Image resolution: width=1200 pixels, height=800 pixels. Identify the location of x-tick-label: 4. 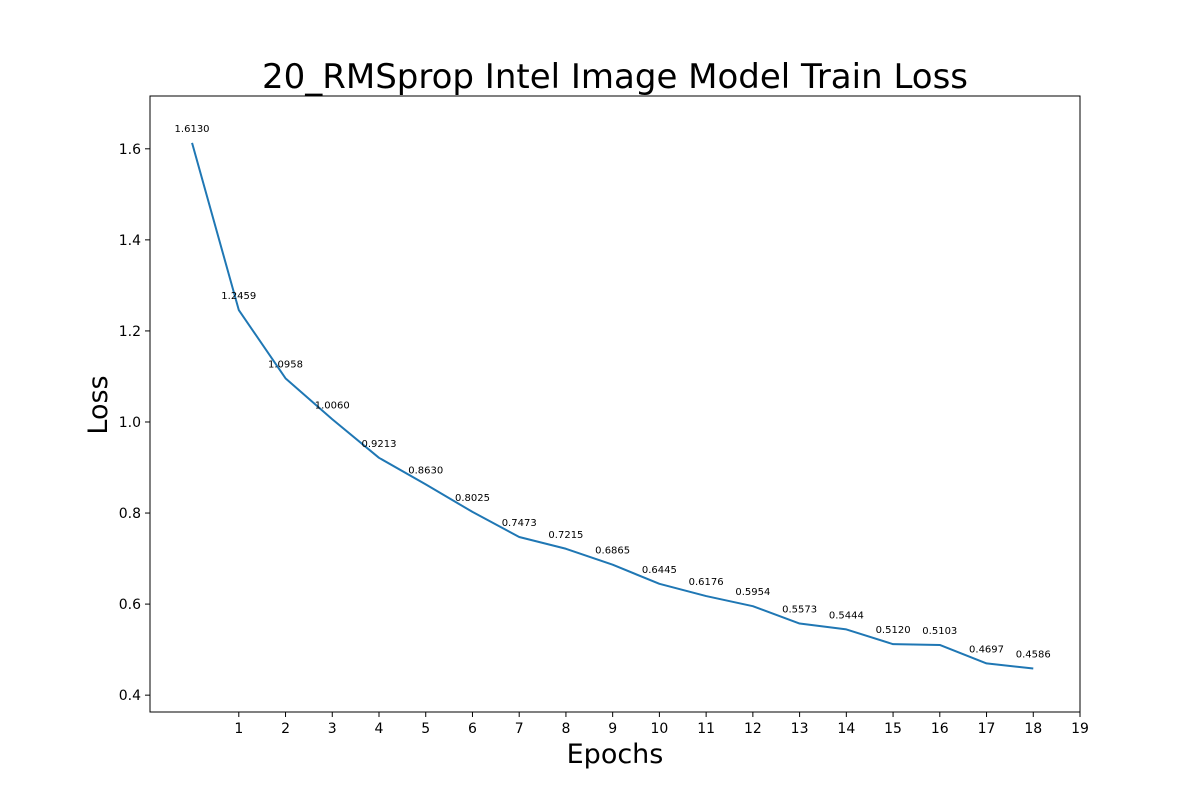
(379, 729).